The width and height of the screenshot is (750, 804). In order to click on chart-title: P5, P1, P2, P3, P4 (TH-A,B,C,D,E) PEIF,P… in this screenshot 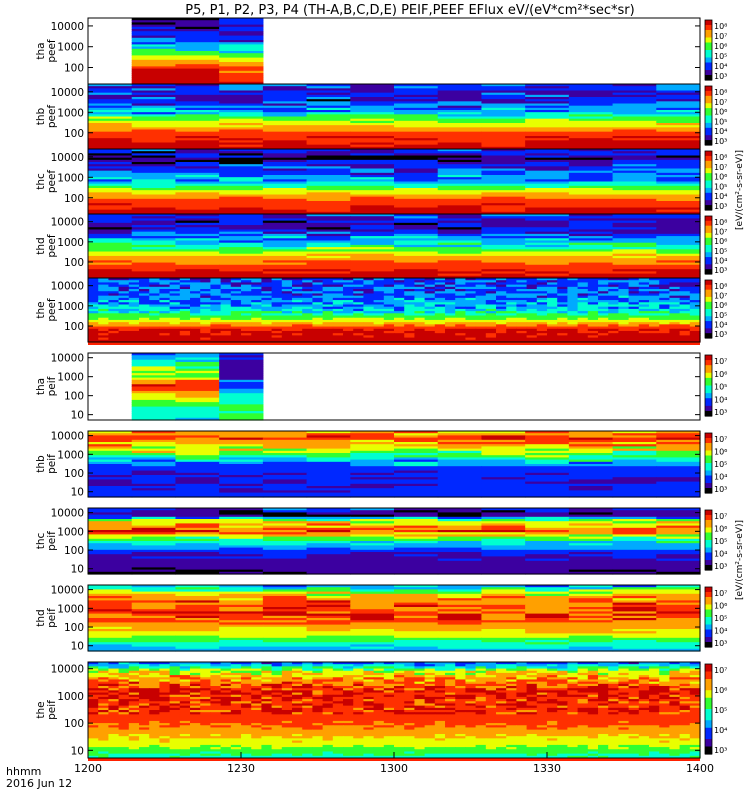, I will do `click(409, 10)`.